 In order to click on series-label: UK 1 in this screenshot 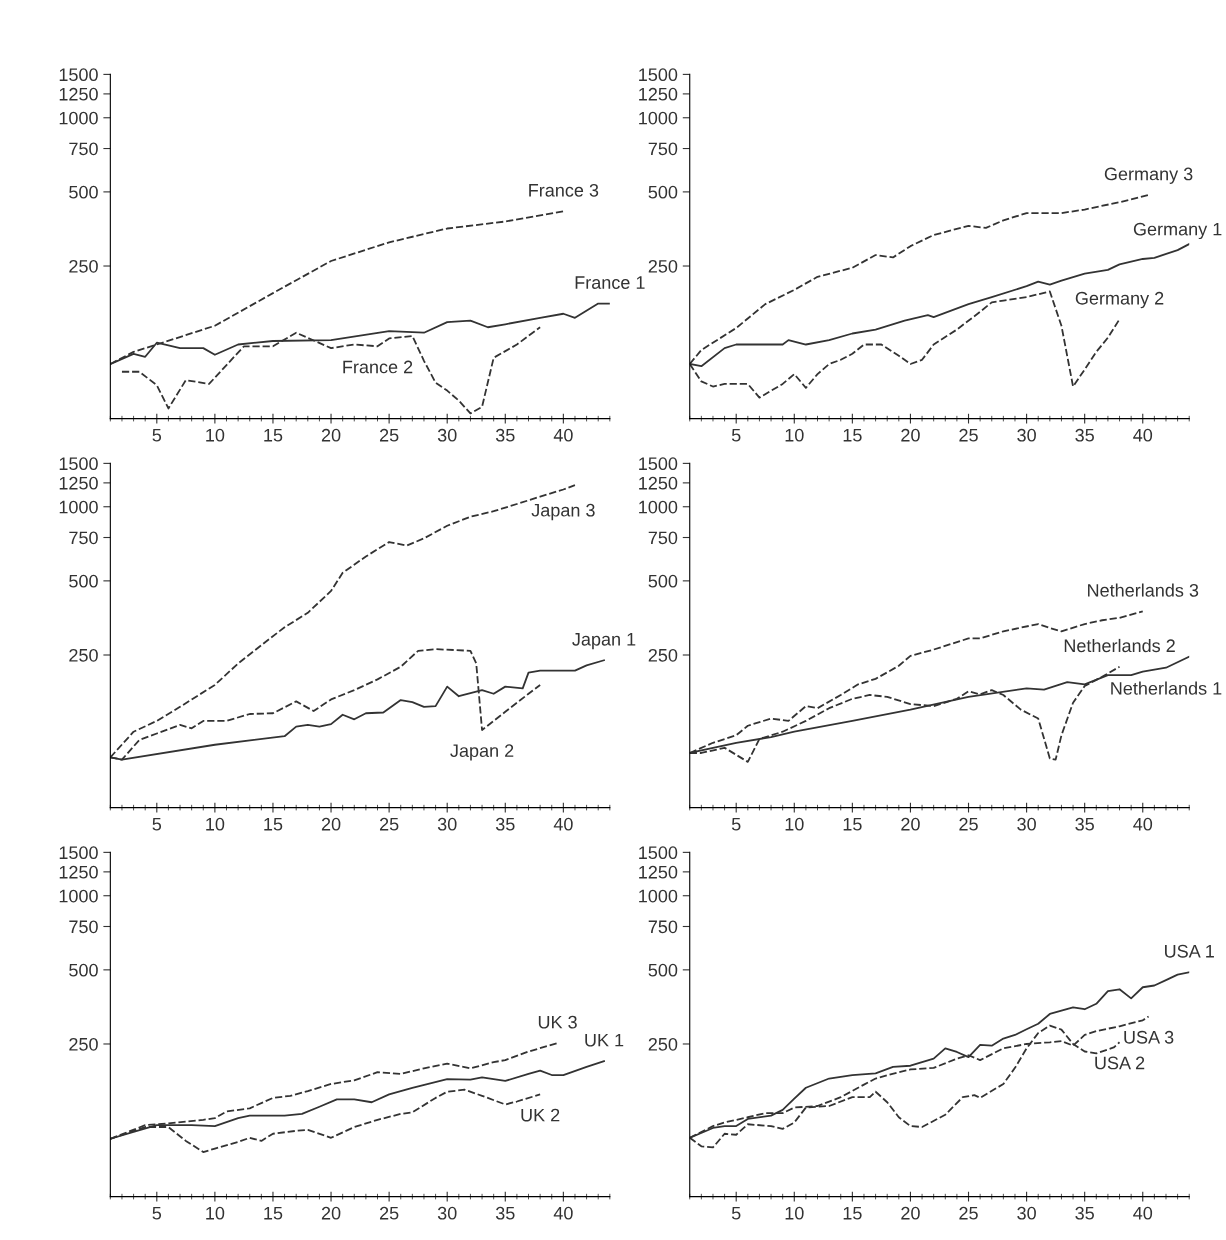, I will do `click(604, 1040)`.